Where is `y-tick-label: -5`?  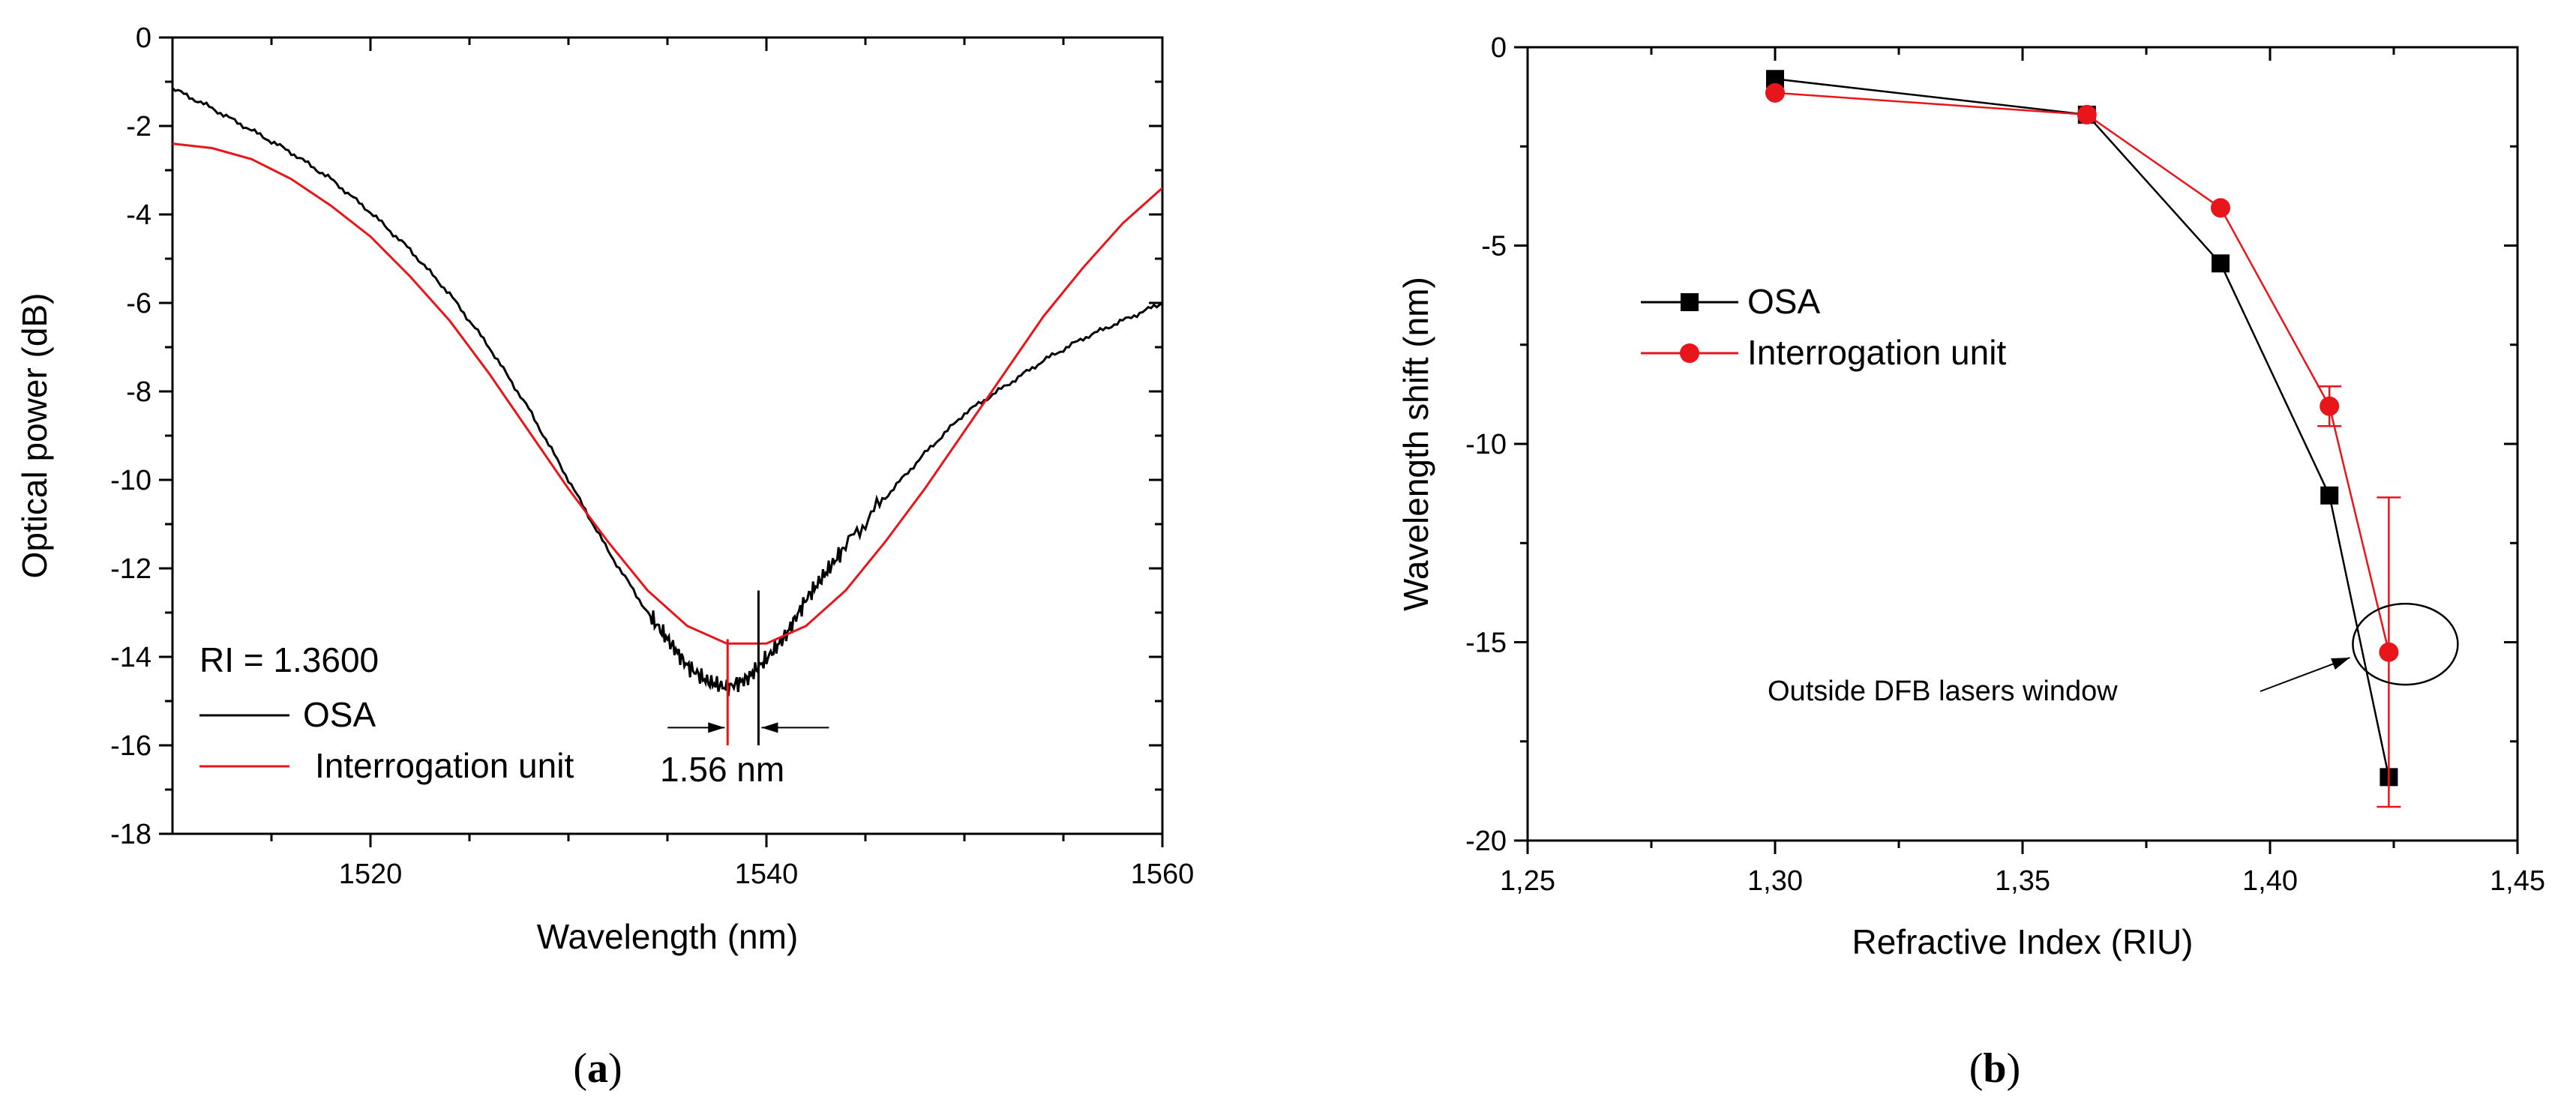
y-tick-label: -5 is located at coordinates (1494, 247).